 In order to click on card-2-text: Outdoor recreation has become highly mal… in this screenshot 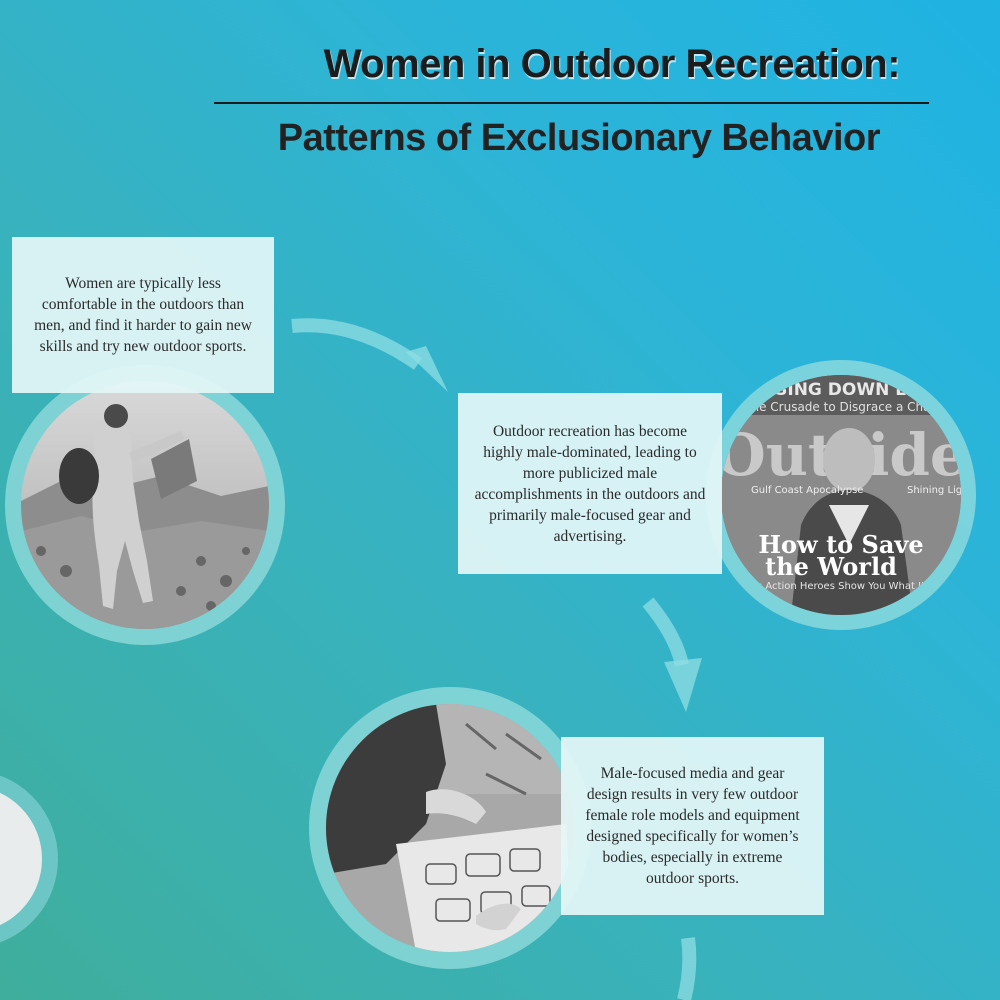, I will do `click(590, 483)`.